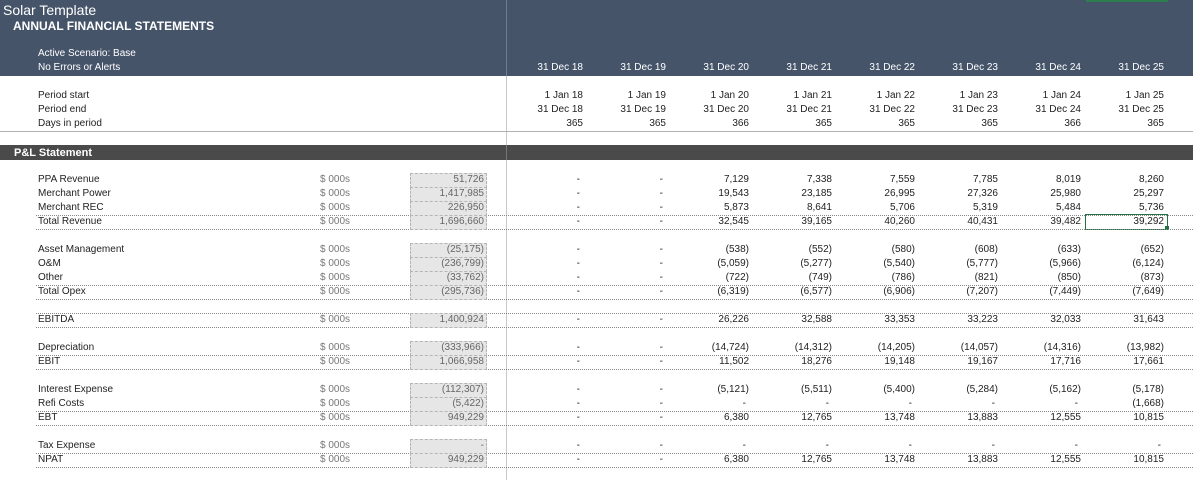 The height and width of the screenshot is (480, 1193). What do you see at coordinates (982, 459) in the screenshot?
I see `value-cell: 13,883` at bounding box center [982, 459].